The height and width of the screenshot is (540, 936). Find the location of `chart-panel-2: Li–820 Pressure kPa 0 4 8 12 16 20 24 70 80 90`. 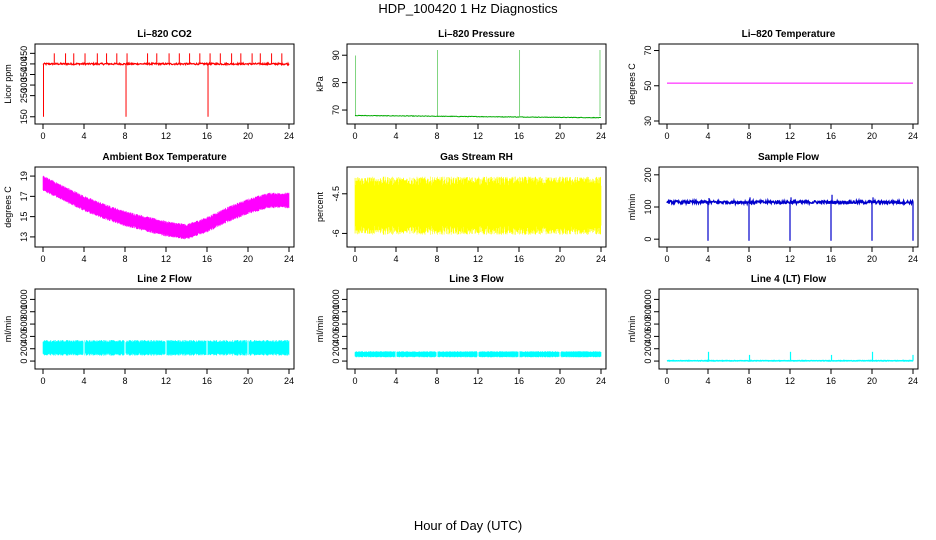

chart-panel-2: Li–820 Pressure kPa 0 4 8 12 16 20 24 70 80 90 is located at coordinates (461, 85).